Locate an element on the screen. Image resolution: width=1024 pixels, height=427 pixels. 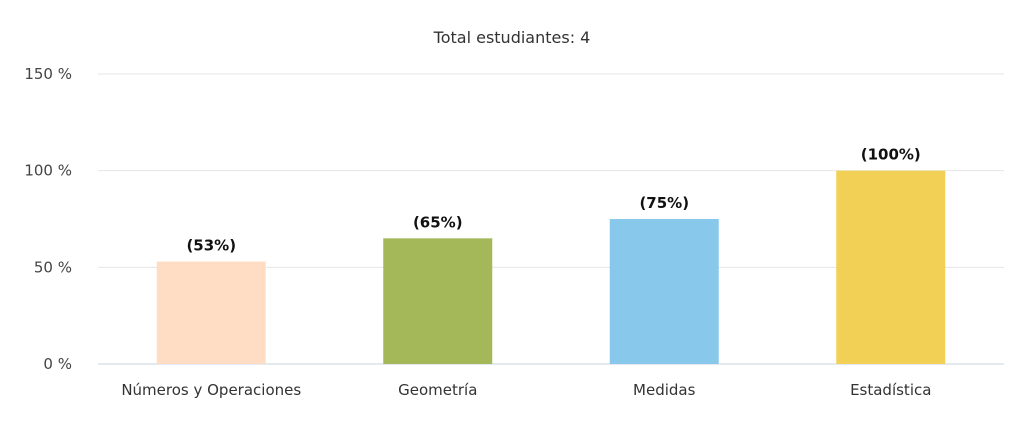
x-tick-label: Geometría is located at coordinates (437, 390).